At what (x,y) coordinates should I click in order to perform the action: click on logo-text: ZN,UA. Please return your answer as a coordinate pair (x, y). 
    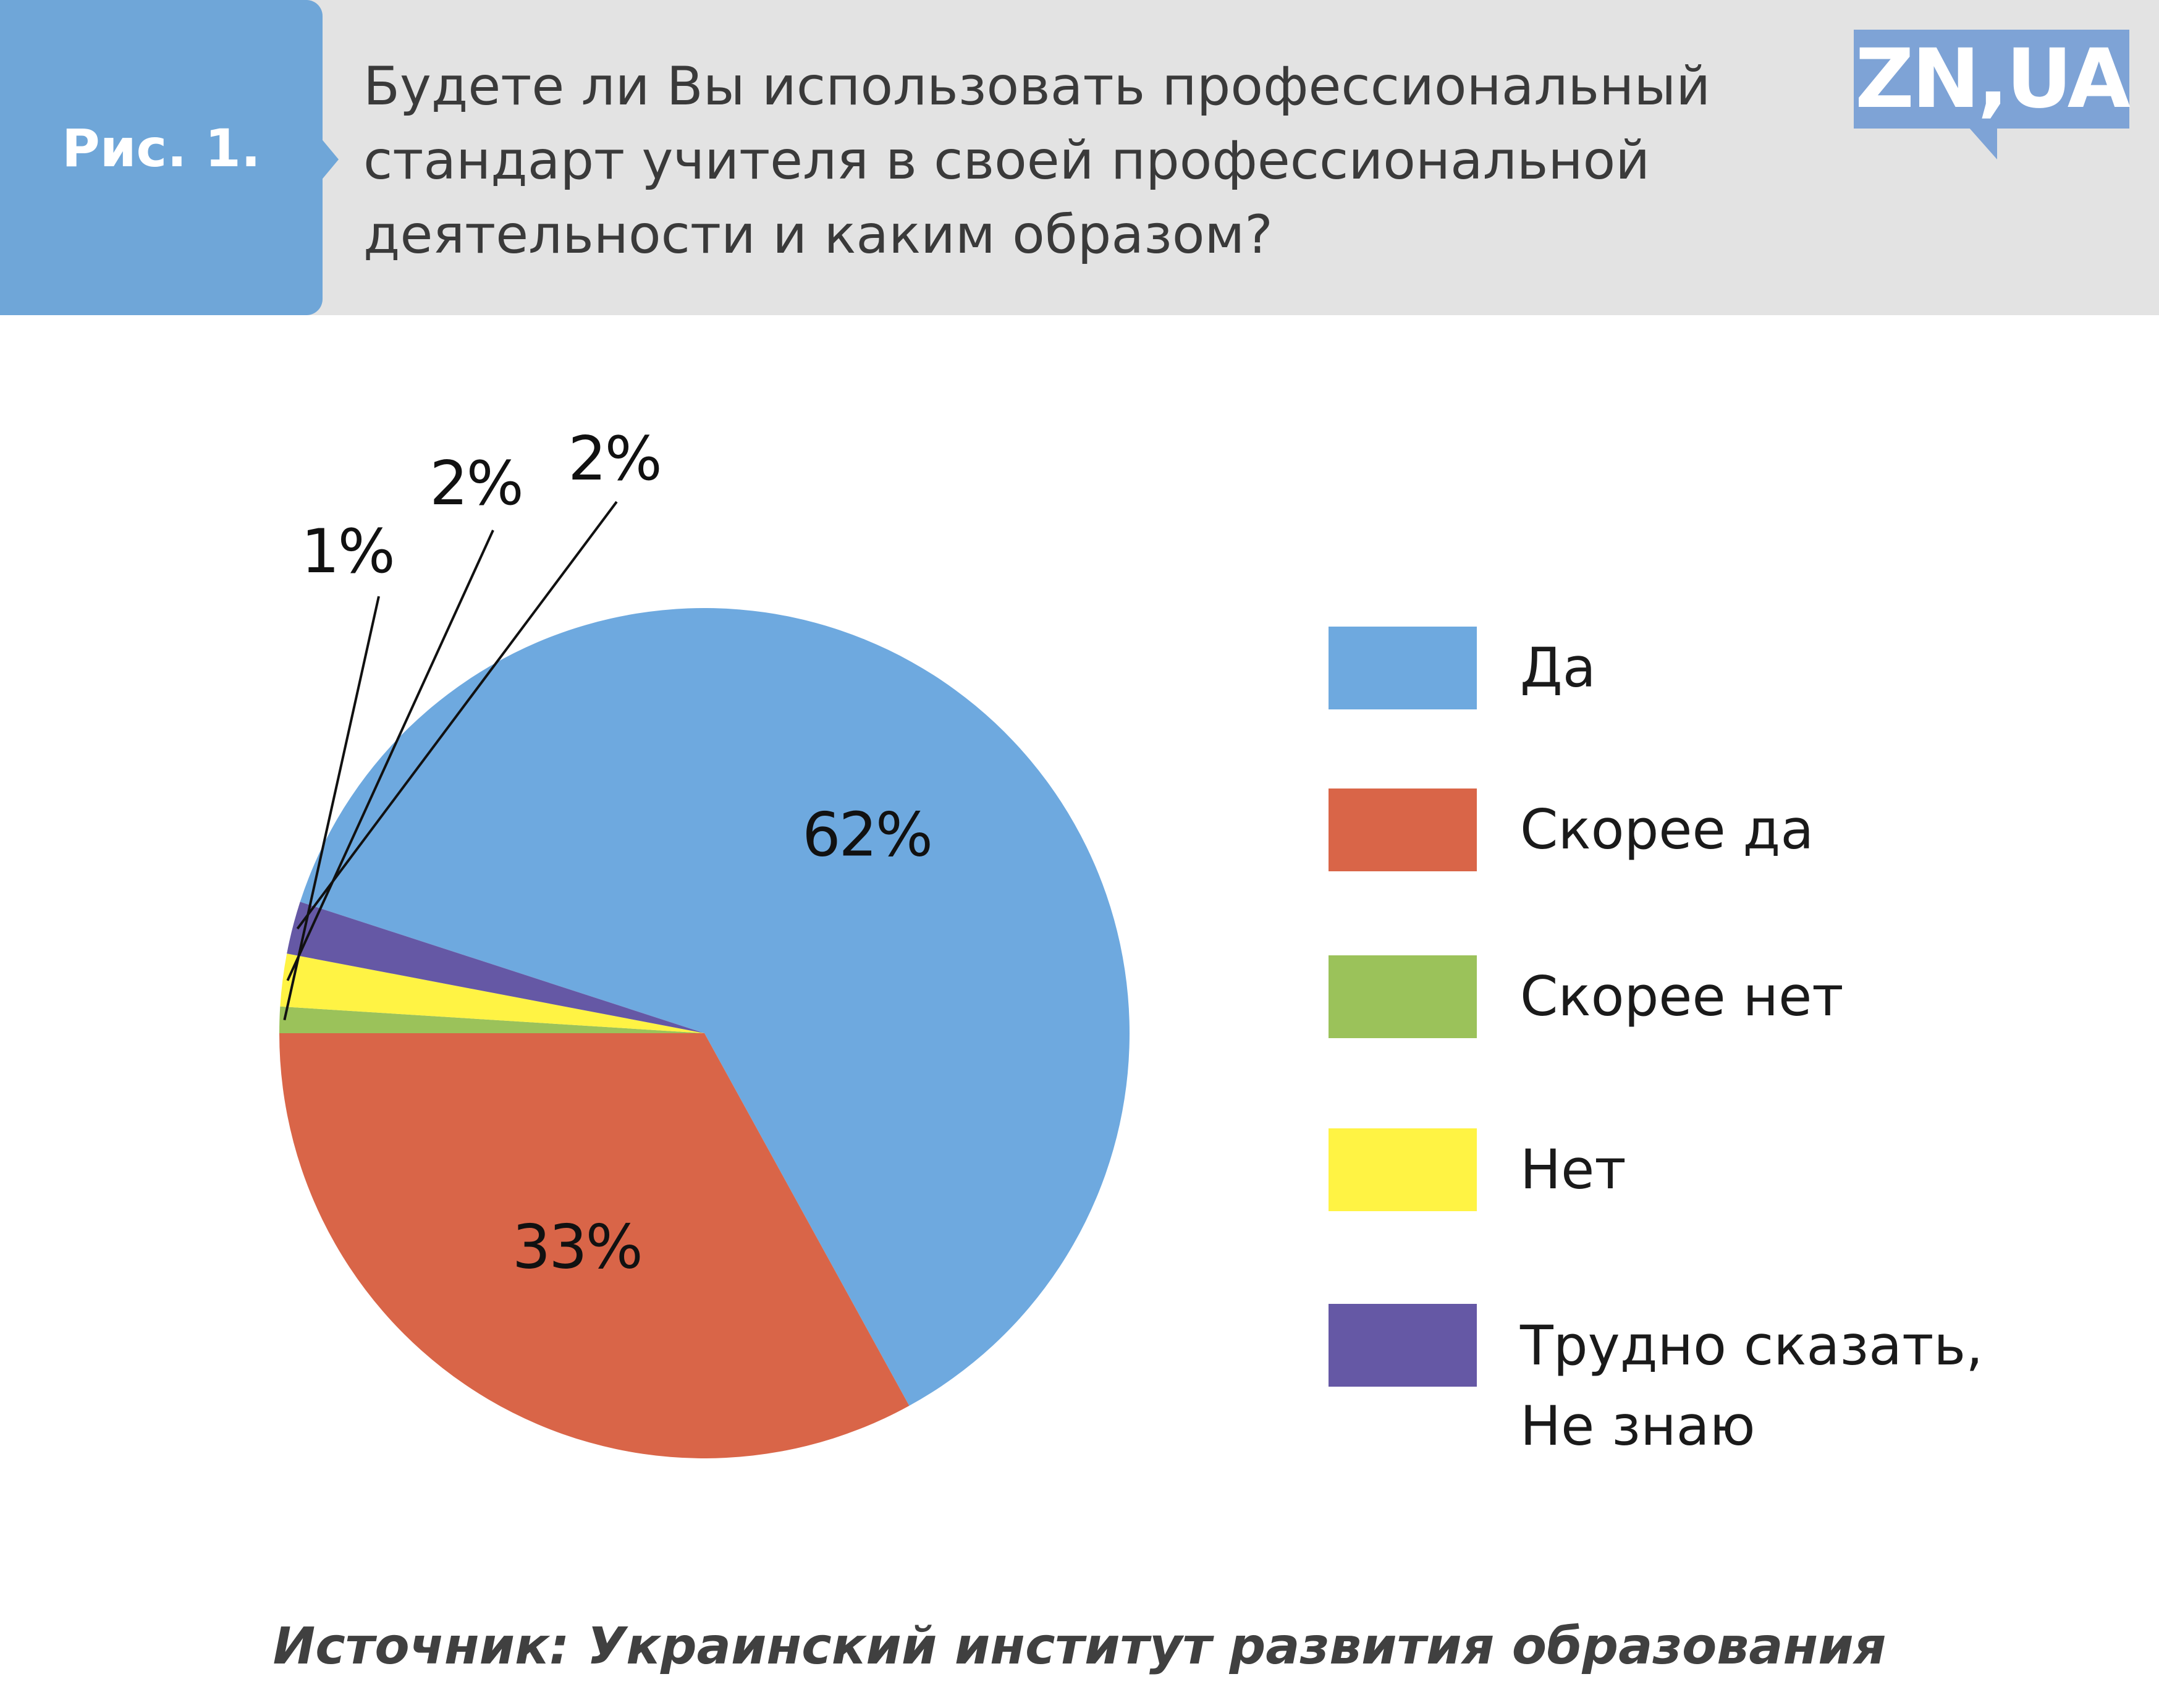
    Looking at the image, I should click on (1993, 79).